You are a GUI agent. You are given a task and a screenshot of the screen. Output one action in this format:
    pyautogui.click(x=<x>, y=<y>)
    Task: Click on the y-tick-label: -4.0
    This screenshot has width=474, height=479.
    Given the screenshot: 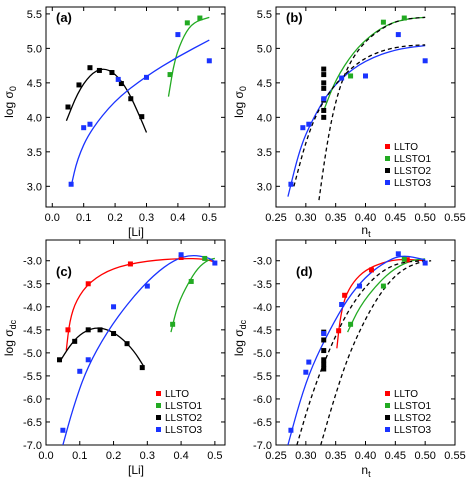 What is the action you would take?
    pyautogui.click(x=262, y=308)
    